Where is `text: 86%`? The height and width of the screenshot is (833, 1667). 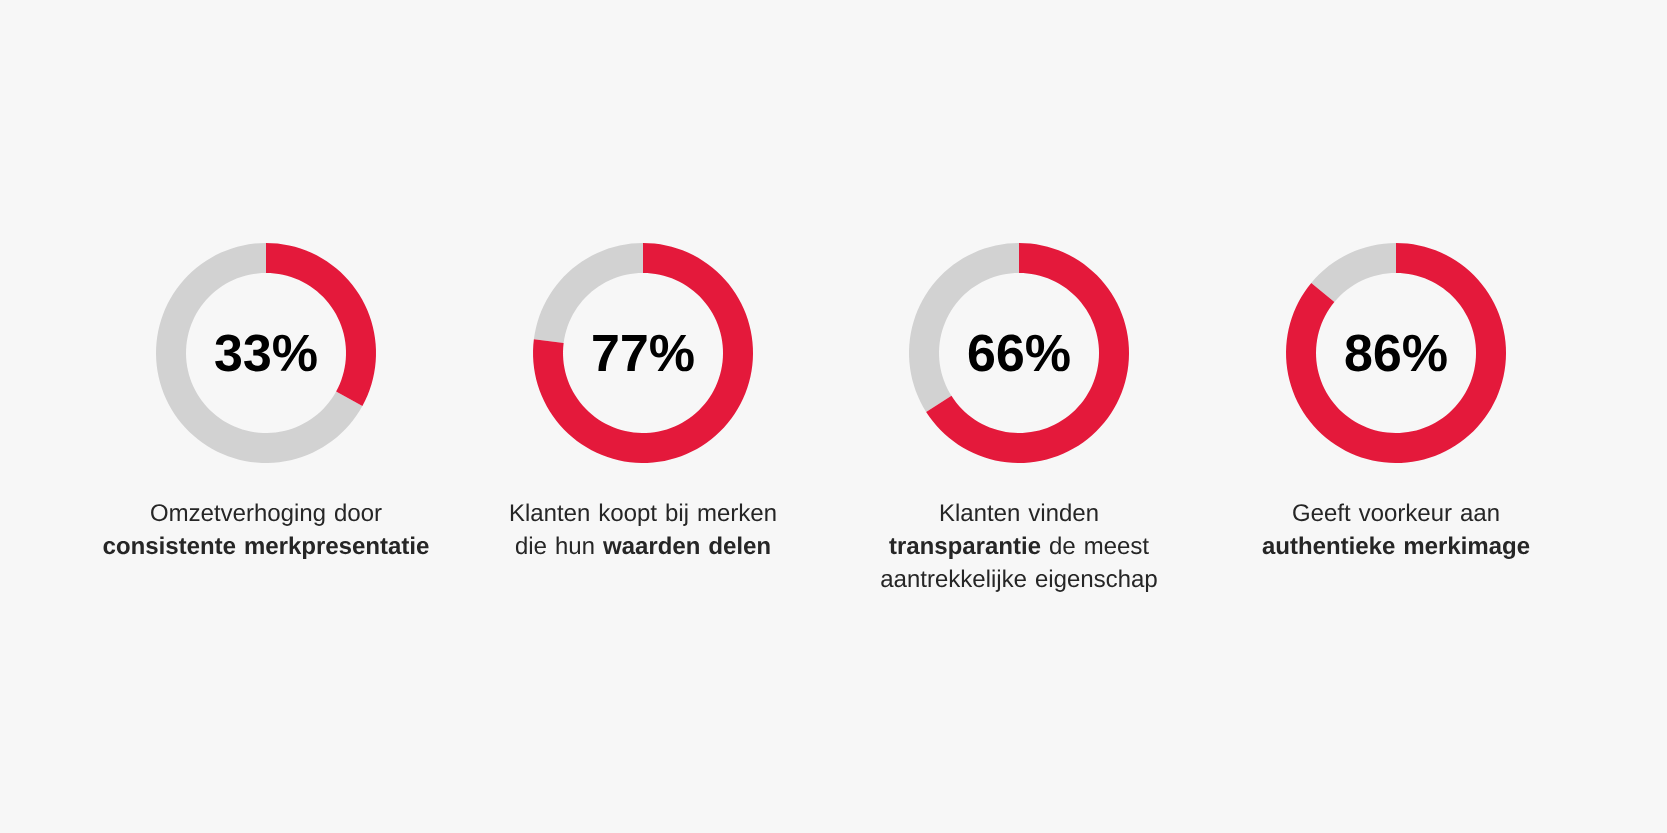 text: 86% is located at coordinates (1396, 353).